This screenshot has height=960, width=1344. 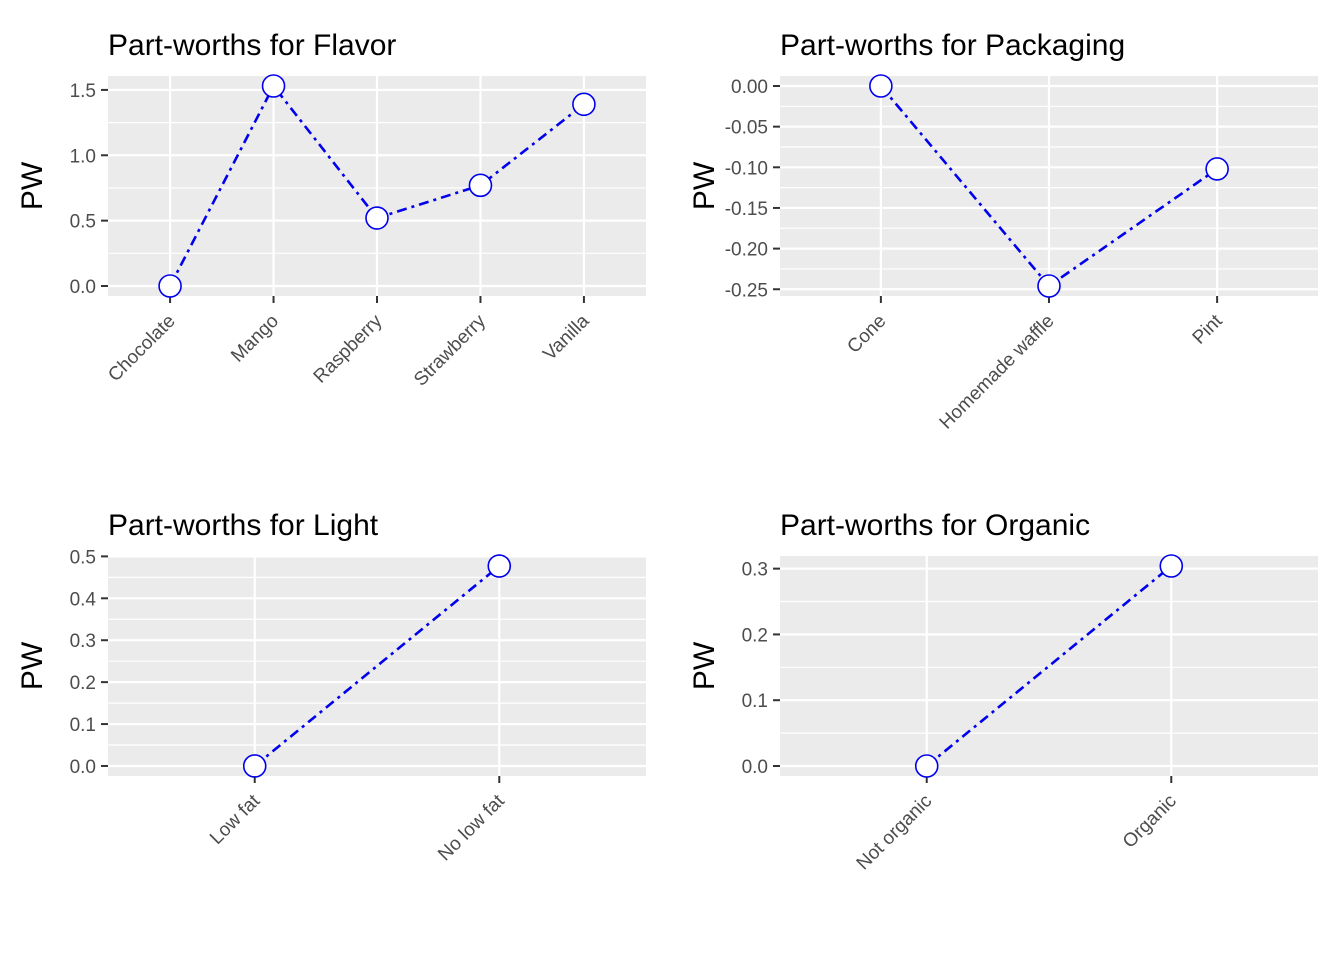 I want to click on x-category-label: Organic, so click(x=1150, y=822).